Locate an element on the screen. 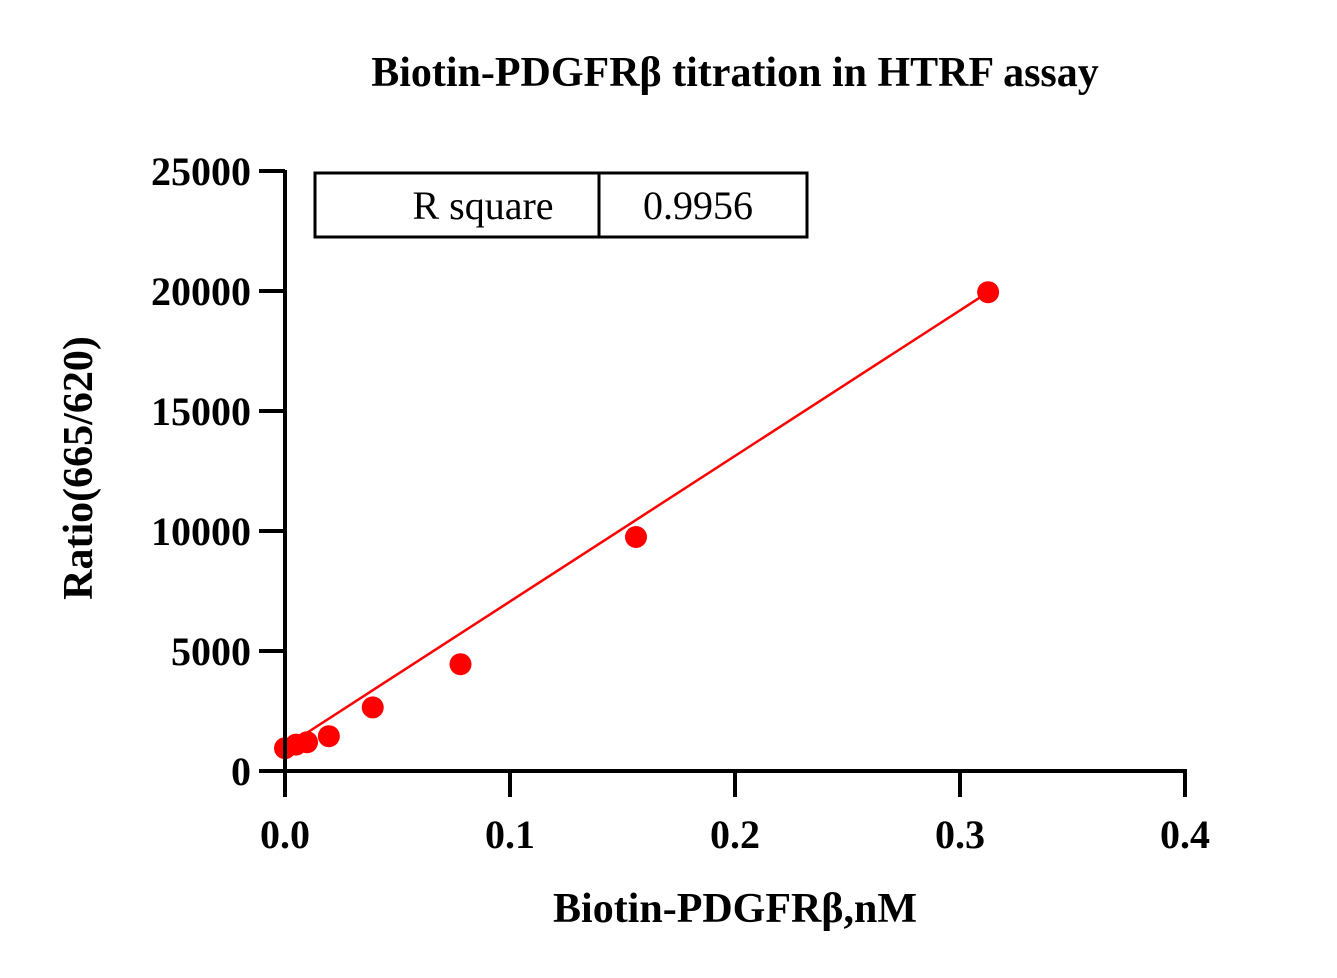 The width and height of the screenshot is (1337, 978). x-axis-label: Biotin-PDGFRβ,nM is located at coordinates (735, 909).